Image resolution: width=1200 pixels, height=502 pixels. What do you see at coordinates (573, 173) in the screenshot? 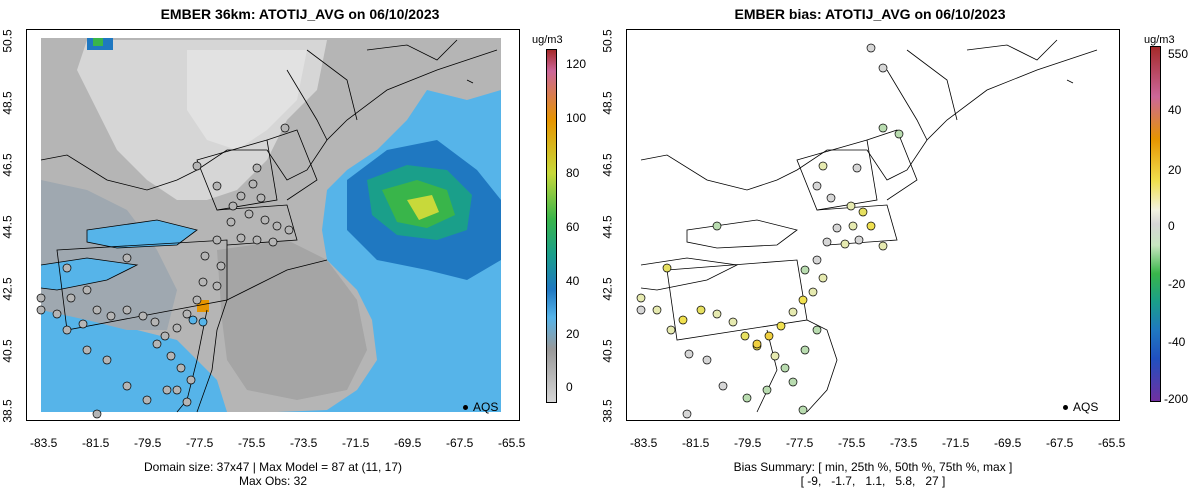
I see `colorbar-tick: 80` at bounding box center [573, 173].